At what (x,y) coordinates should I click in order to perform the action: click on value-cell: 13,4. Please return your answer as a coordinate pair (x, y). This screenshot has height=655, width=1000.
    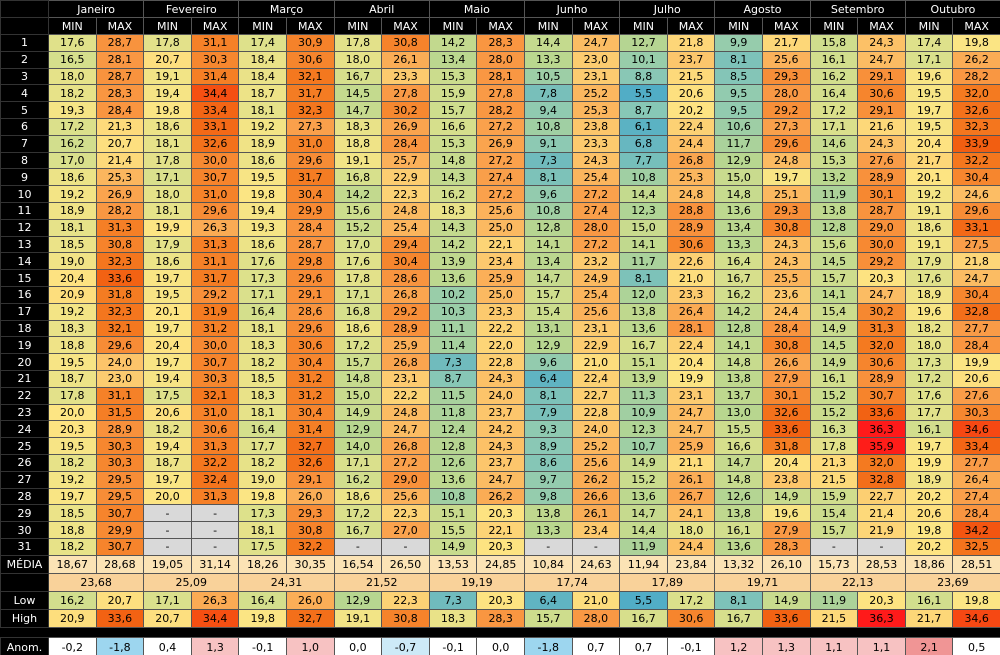
    Looking at the image, I should click on (453, 59).